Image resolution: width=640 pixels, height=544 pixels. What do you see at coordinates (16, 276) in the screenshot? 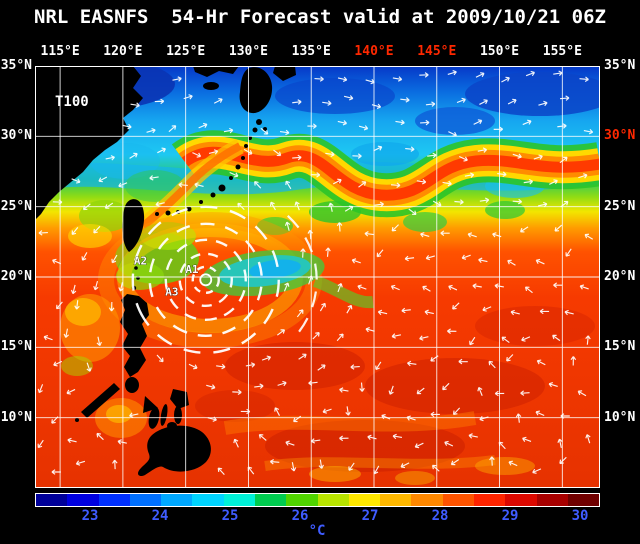
I see `lat-label-left: 20°N` at bounding box center [16, 276].